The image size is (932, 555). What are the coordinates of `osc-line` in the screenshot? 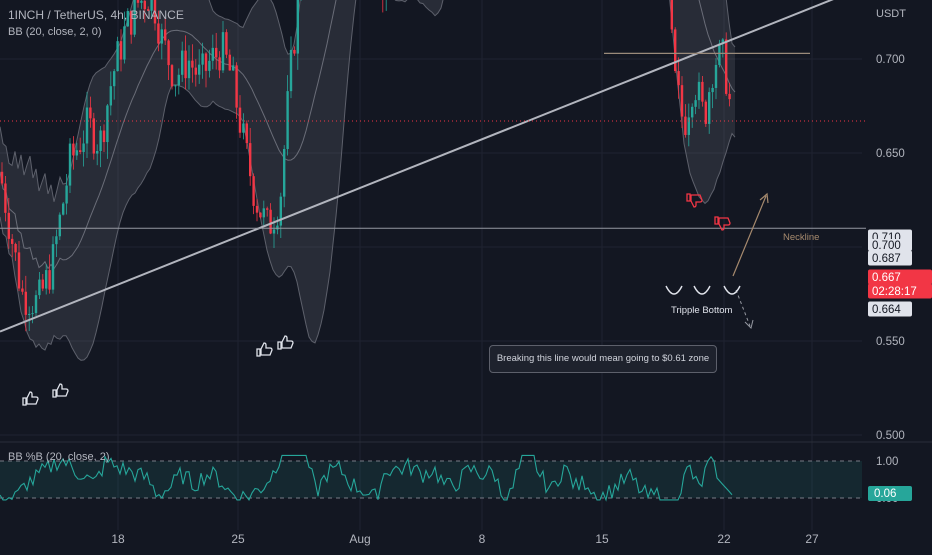 It's located at (366, 478).